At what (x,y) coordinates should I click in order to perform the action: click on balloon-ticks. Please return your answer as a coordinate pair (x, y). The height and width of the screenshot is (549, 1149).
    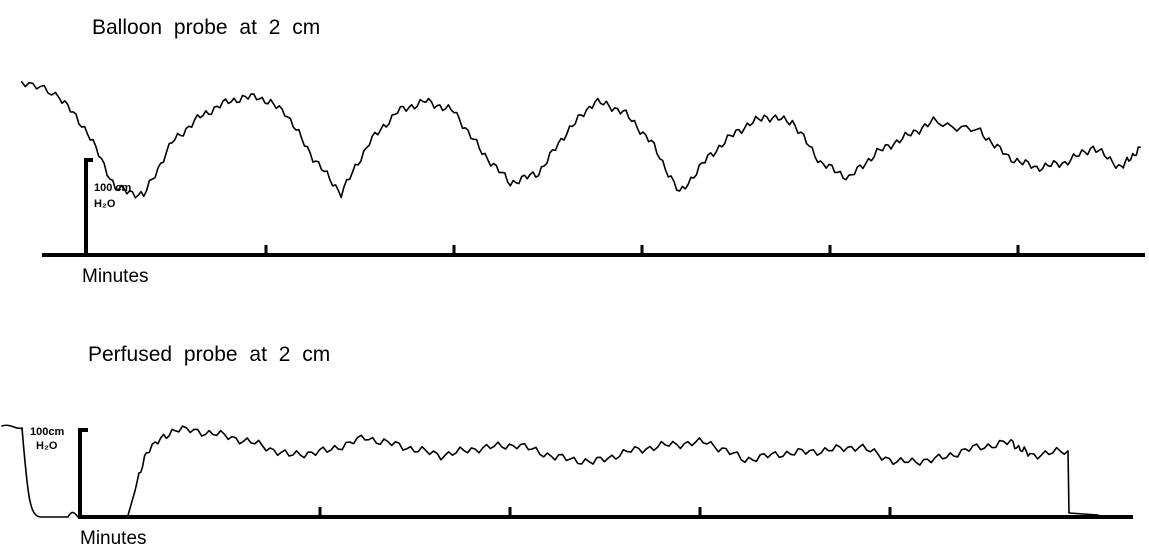
    Looking at the image, I should click on (642, 250).